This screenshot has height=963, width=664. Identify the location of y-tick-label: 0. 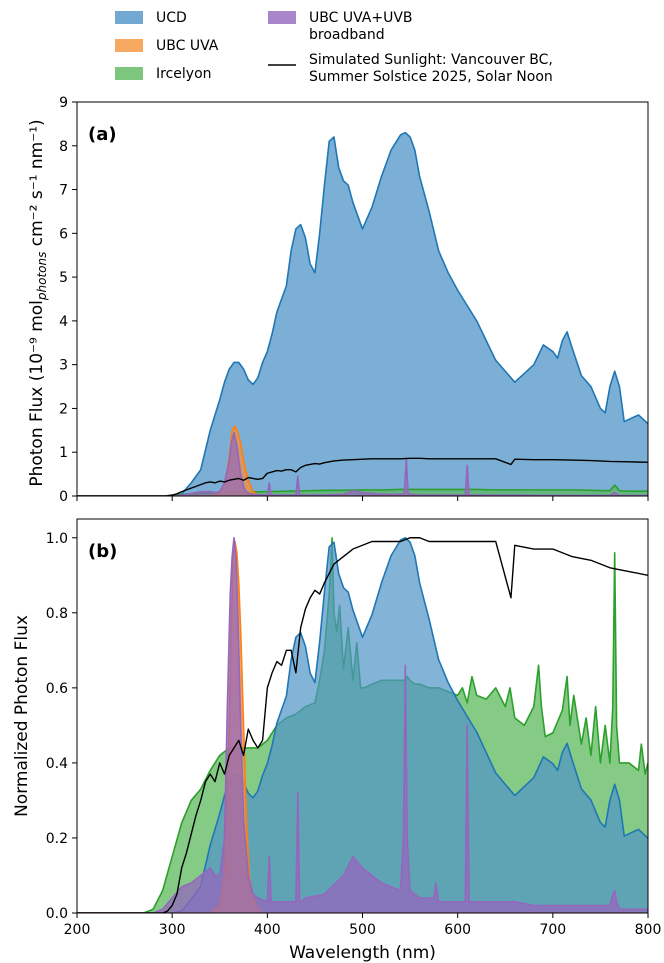
(63, 497).